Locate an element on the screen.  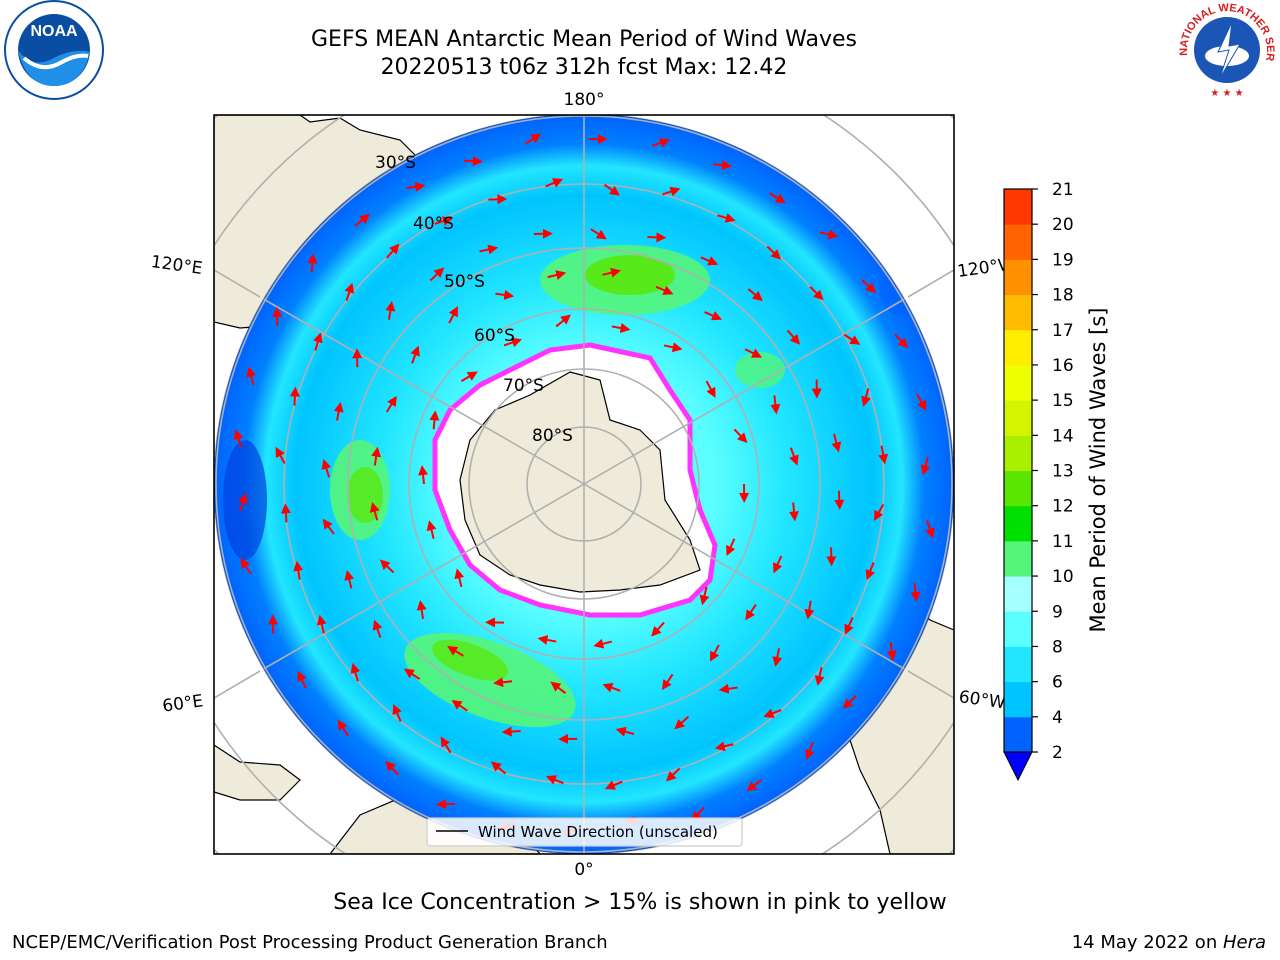
nws-logo: NATIONAL WEATHER SERVICE ★ ★ ★ is located at coordinates (1225, 49).